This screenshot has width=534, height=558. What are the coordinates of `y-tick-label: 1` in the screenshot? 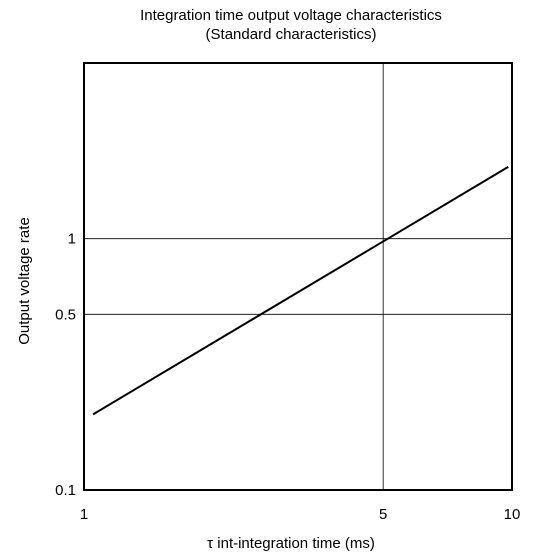 It's located at (72, 239).